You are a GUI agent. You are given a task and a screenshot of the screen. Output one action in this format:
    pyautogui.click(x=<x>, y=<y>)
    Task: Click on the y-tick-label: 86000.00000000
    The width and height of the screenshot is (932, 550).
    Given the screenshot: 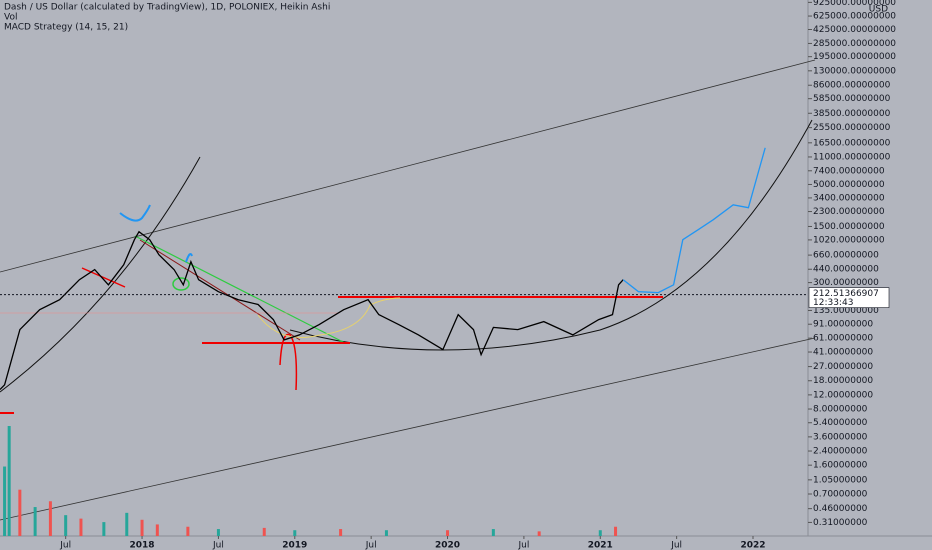 What is the action you would take?
    pyautogui.click(x=852, y=86)
    